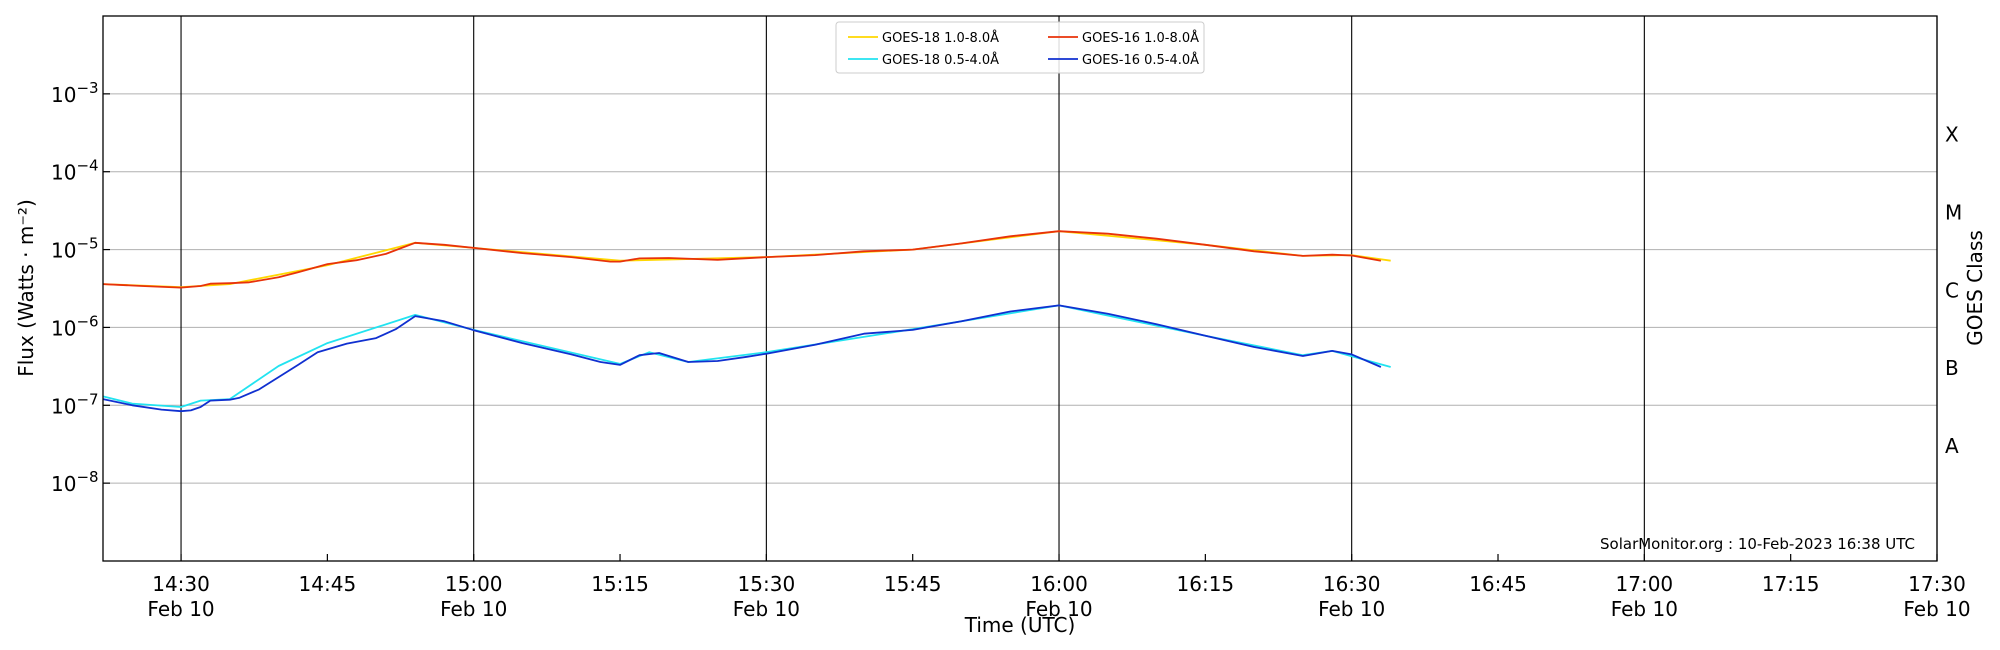  Describe the element at coordinates (75, 93) in the screenshot. I see `y-tick-label: 10⁻³` at that location.